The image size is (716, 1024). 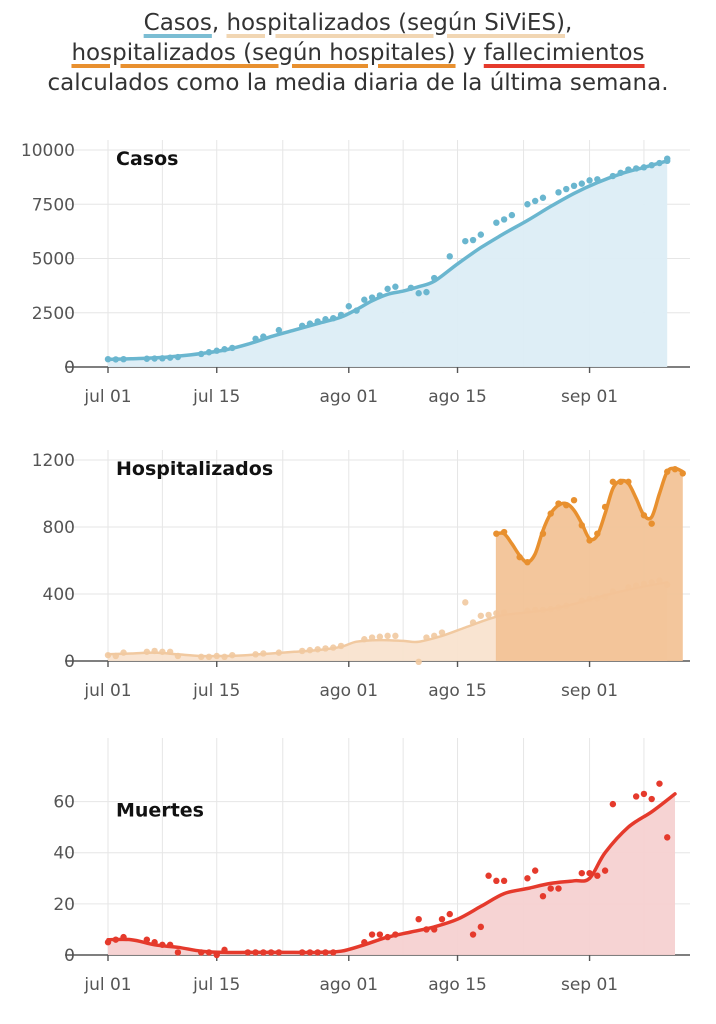 I want to click on y-tick-label: 1200, so click(x=53, y=461).